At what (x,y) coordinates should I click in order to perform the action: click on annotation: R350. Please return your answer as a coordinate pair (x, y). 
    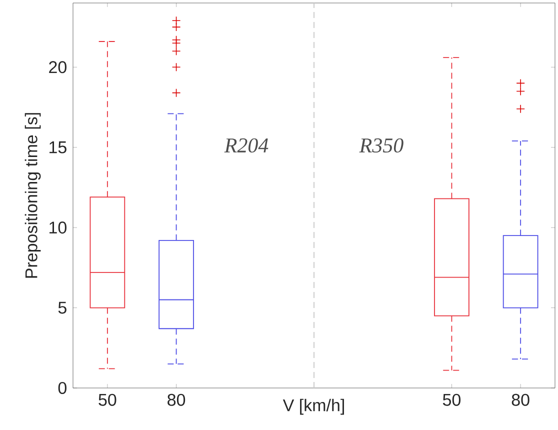
    Looking at the image, I should click on (381, 145).